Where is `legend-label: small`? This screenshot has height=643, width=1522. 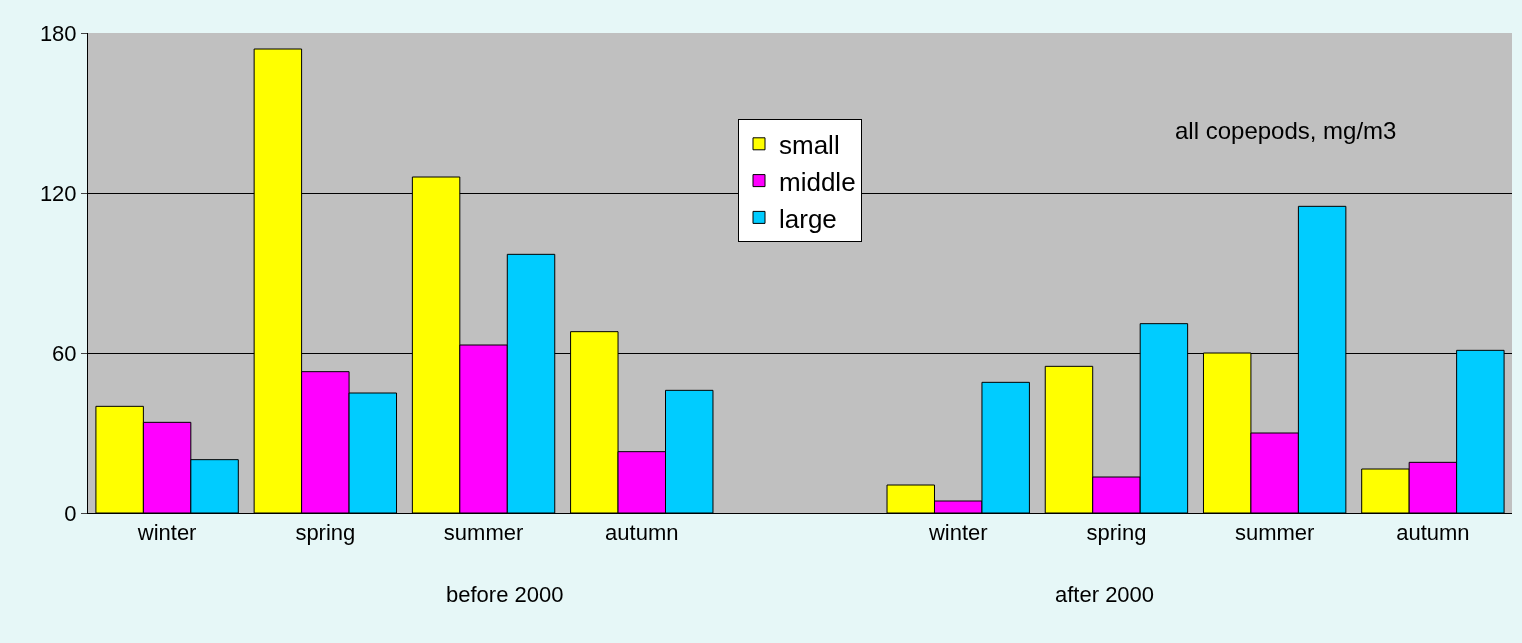 legend-label: small is located at coordinates (809, 144).